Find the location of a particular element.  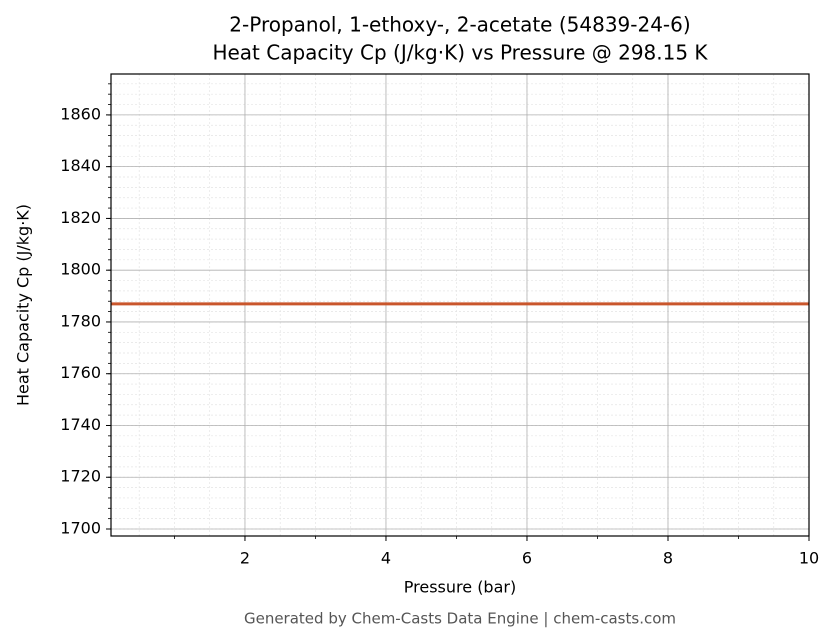

y-tick-label: 1800 is located at coordinates (80, 269).